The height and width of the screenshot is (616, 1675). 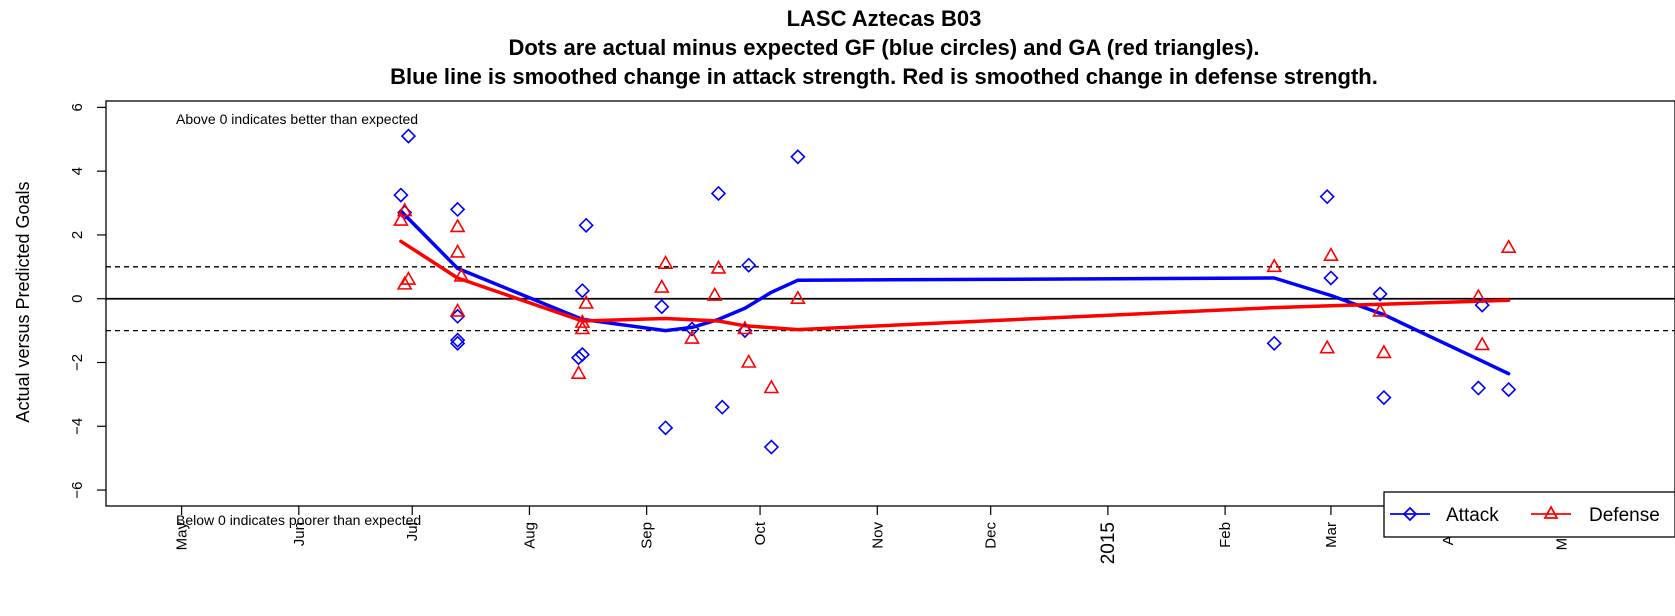 I want to click on legend-defense-marker, so click(x=1551, y=512).